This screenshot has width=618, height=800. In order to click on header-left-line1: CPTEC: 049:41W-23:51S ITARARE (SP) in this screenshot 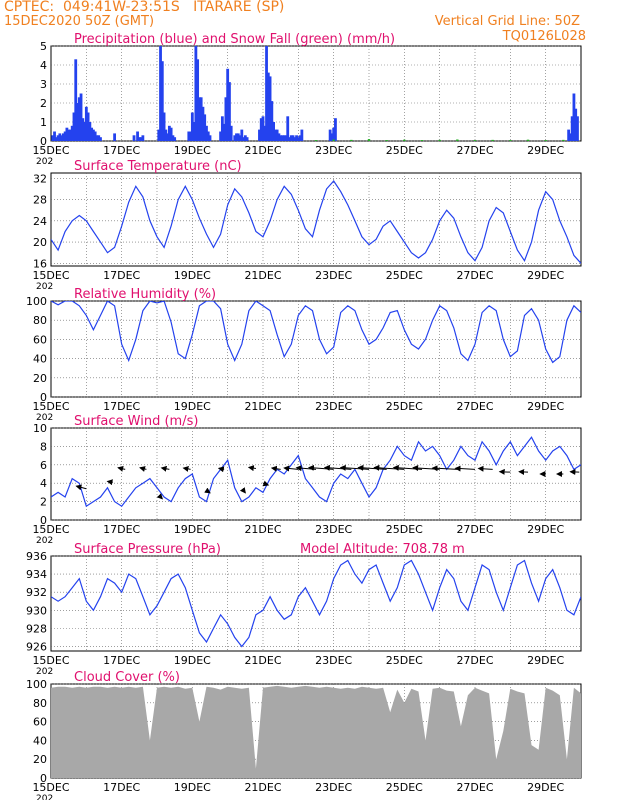, I will do `click(144, 7)`.